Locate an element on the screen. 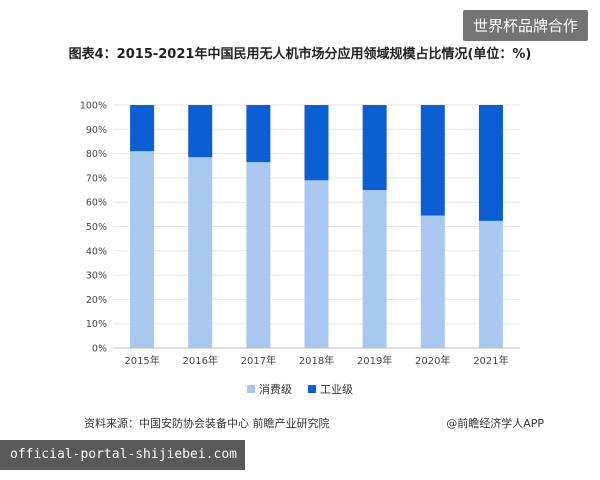  footer: 资料来源：中国安防协会装备中心 前瞻产业研究院 @前瞻经济学人APP is located at coordinates (314, 423).